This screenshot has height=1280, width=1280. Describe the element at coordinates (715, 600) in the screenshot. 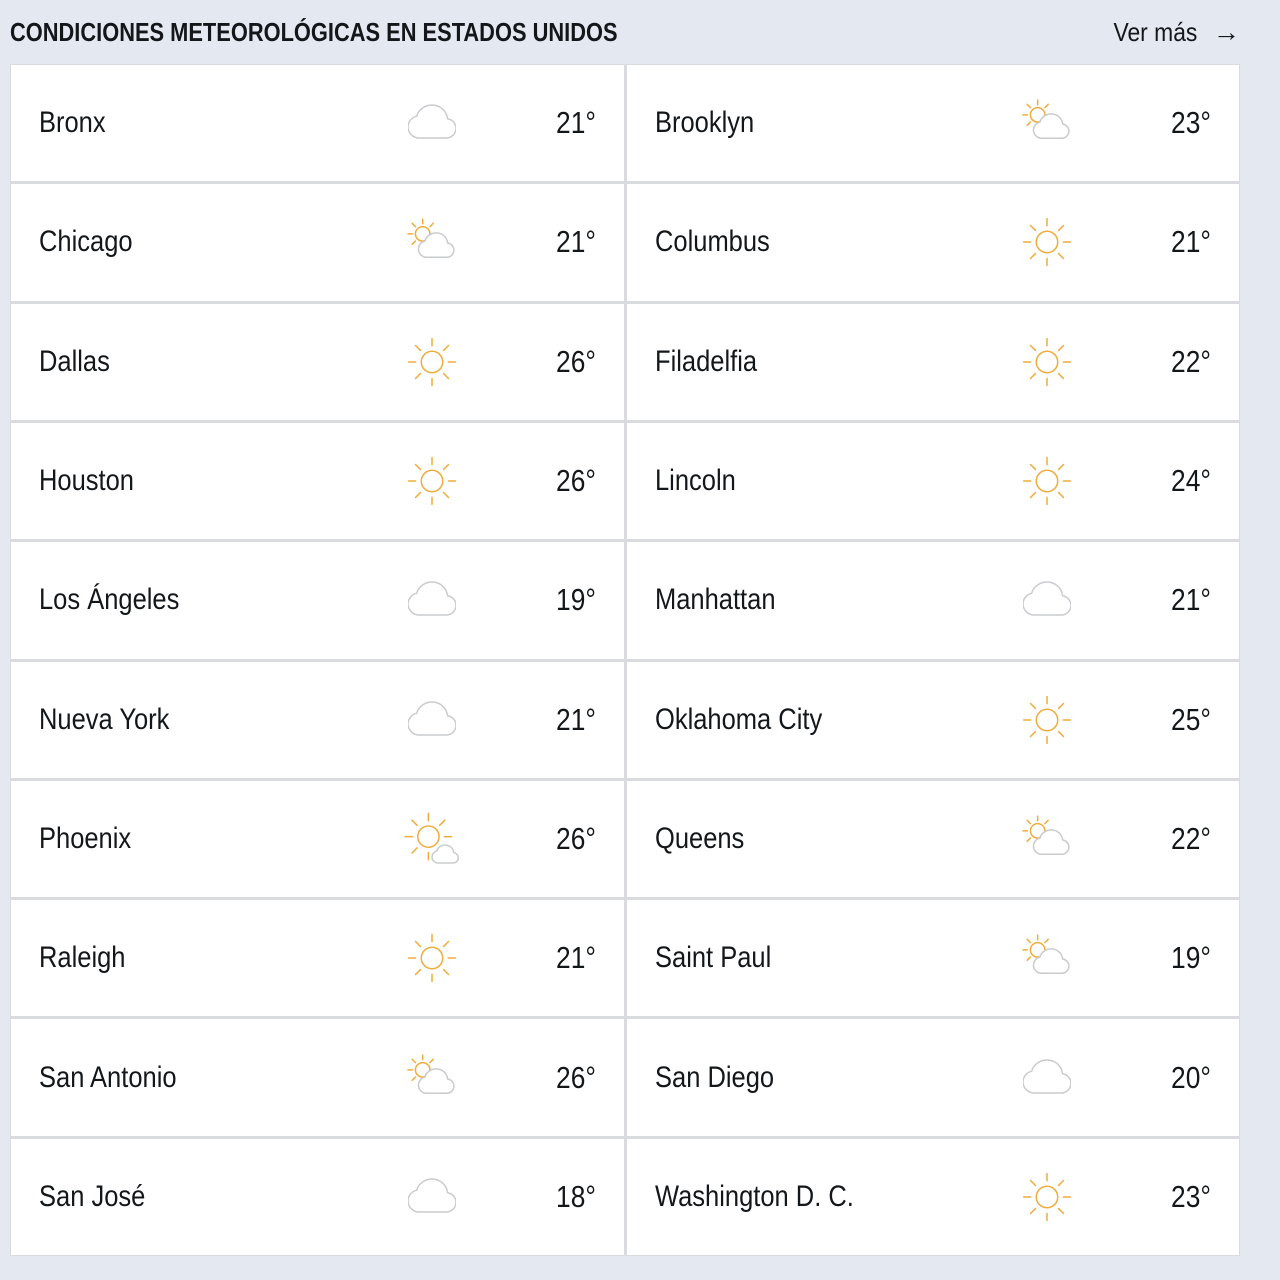

I see `city-name: Manhattan` at that location.